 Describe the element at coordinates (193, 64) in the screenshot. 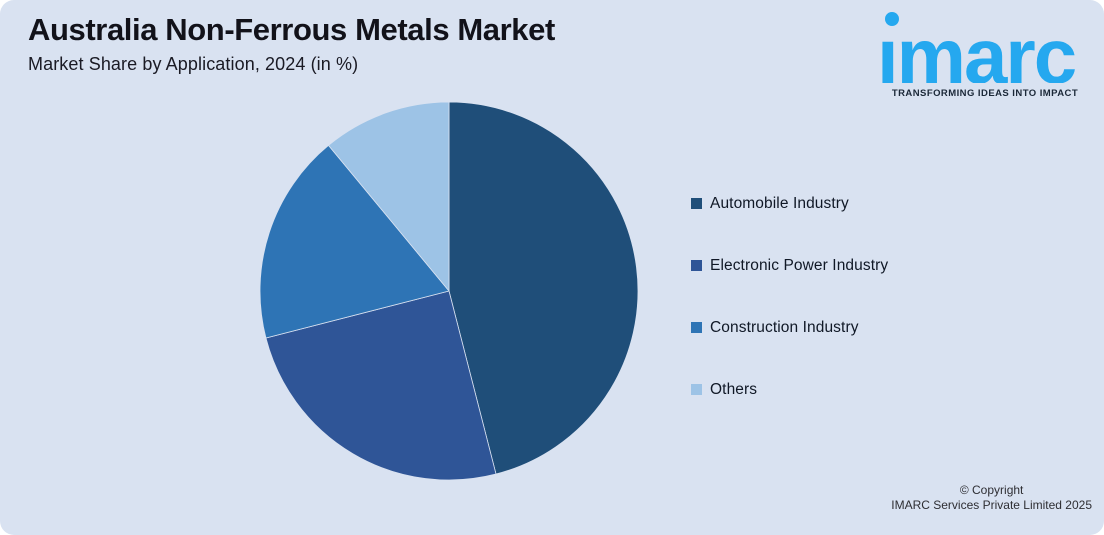

I see `page-subtitle: Market Share by Application, 2024 (in %)` at that location.